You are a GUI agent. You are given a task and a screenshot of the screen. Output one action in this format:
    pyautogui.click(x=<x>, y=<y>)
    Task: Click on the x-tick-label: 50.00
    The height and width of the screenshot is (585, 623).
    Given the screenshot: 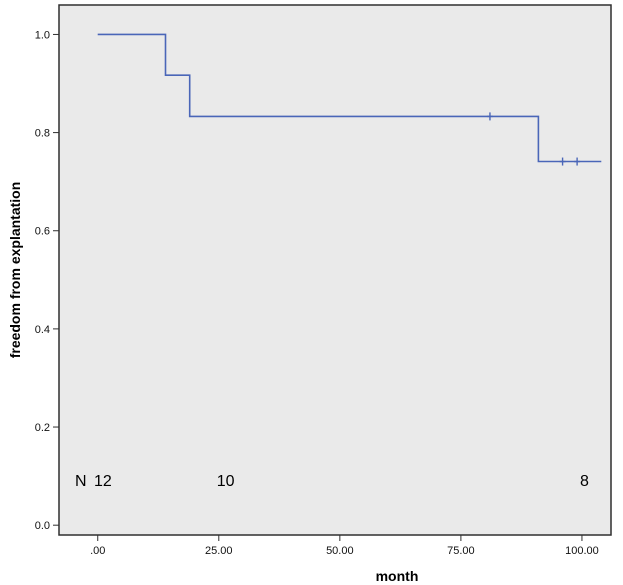 What is the action you would take?
    pyautogui.click(x=340, y=551)
    